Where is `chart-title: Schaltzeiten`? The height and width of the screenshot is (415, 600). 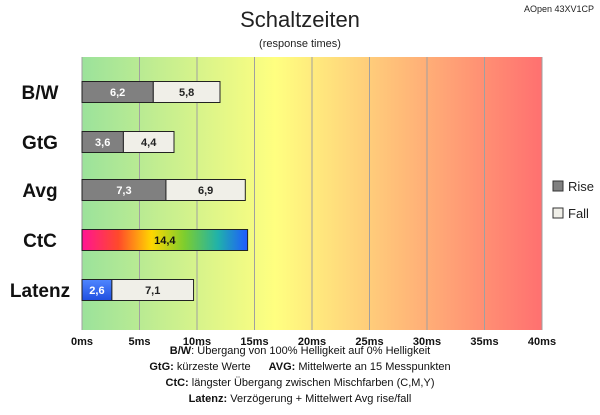 chart-title: Schaltzeiten is located at coordinates (300, 19).